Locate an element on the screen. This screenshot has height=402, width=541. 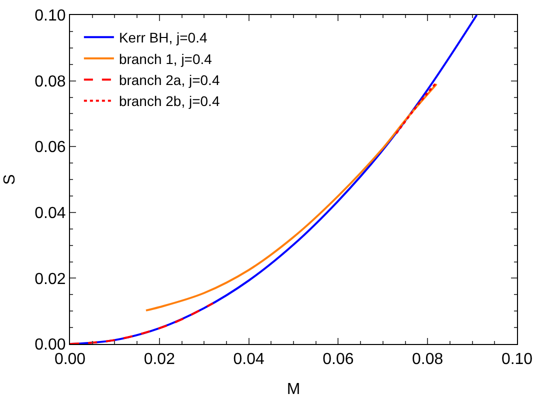
y-tick-label: 0.04 is located at coordinates (50, 213).